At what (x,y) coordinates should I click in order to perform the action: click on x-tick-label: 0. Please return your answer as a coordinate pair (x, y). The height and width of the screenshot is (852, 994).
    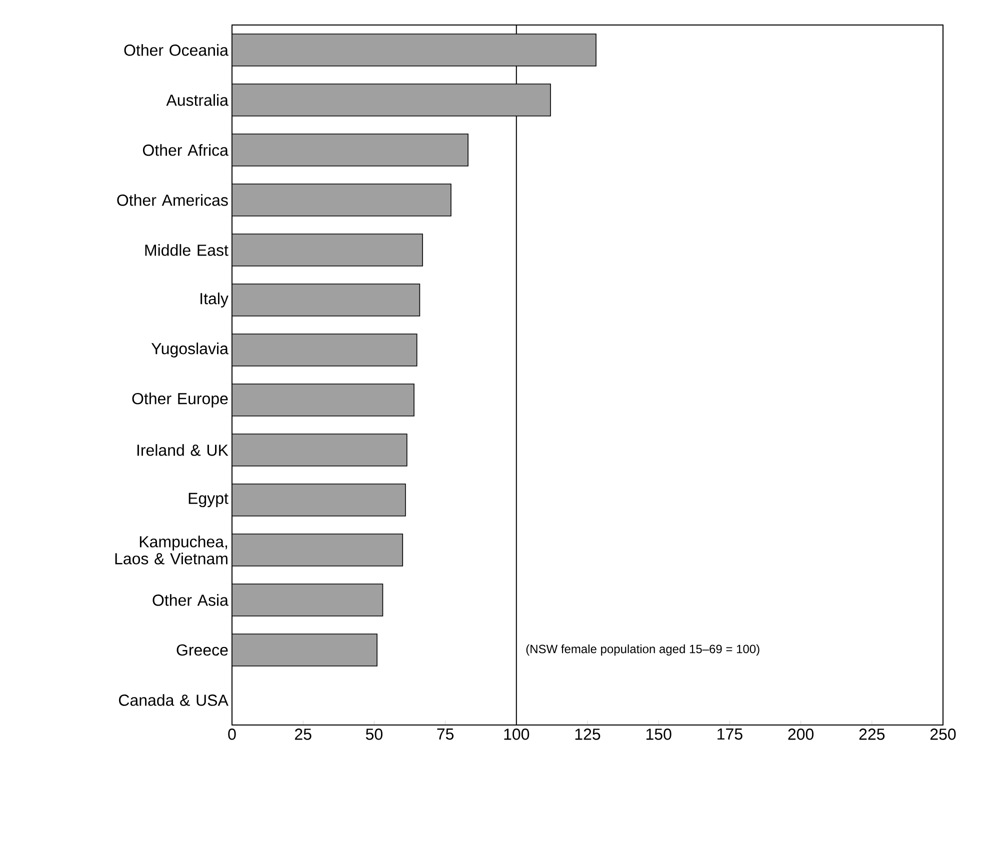
    Looking at the image, I should click on (232, 734).